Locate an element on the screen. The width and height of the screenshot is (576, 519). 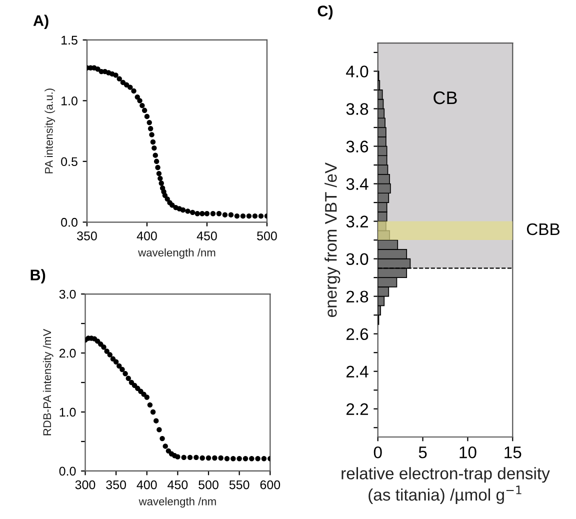
chart-title: A) is located at coordinates (40, 22).